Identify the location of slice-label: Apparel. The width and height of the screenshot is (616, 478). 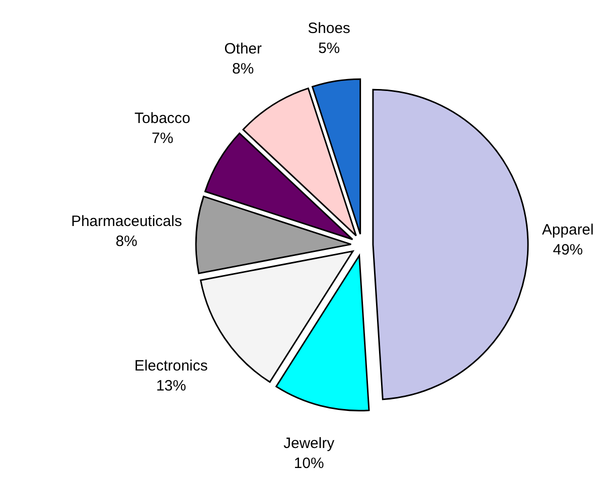
(568, 230).